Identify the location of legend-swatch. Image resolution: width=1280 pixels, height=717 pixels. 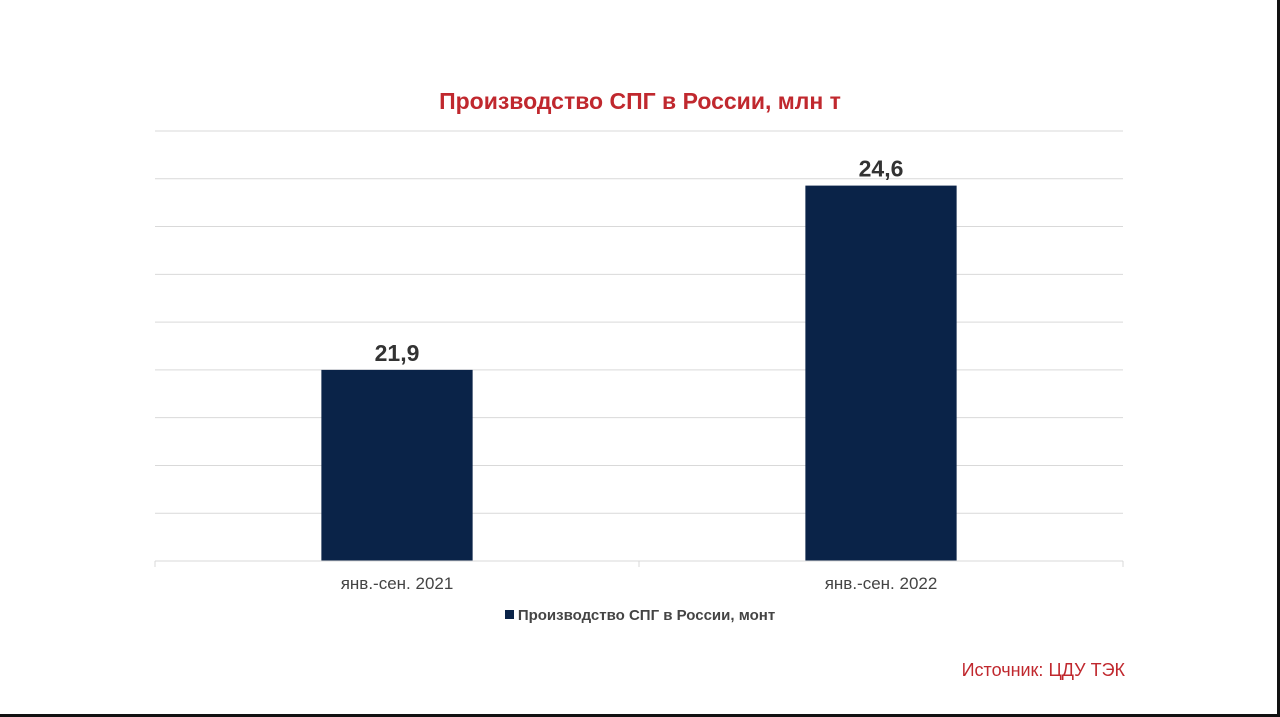
(509, 614).